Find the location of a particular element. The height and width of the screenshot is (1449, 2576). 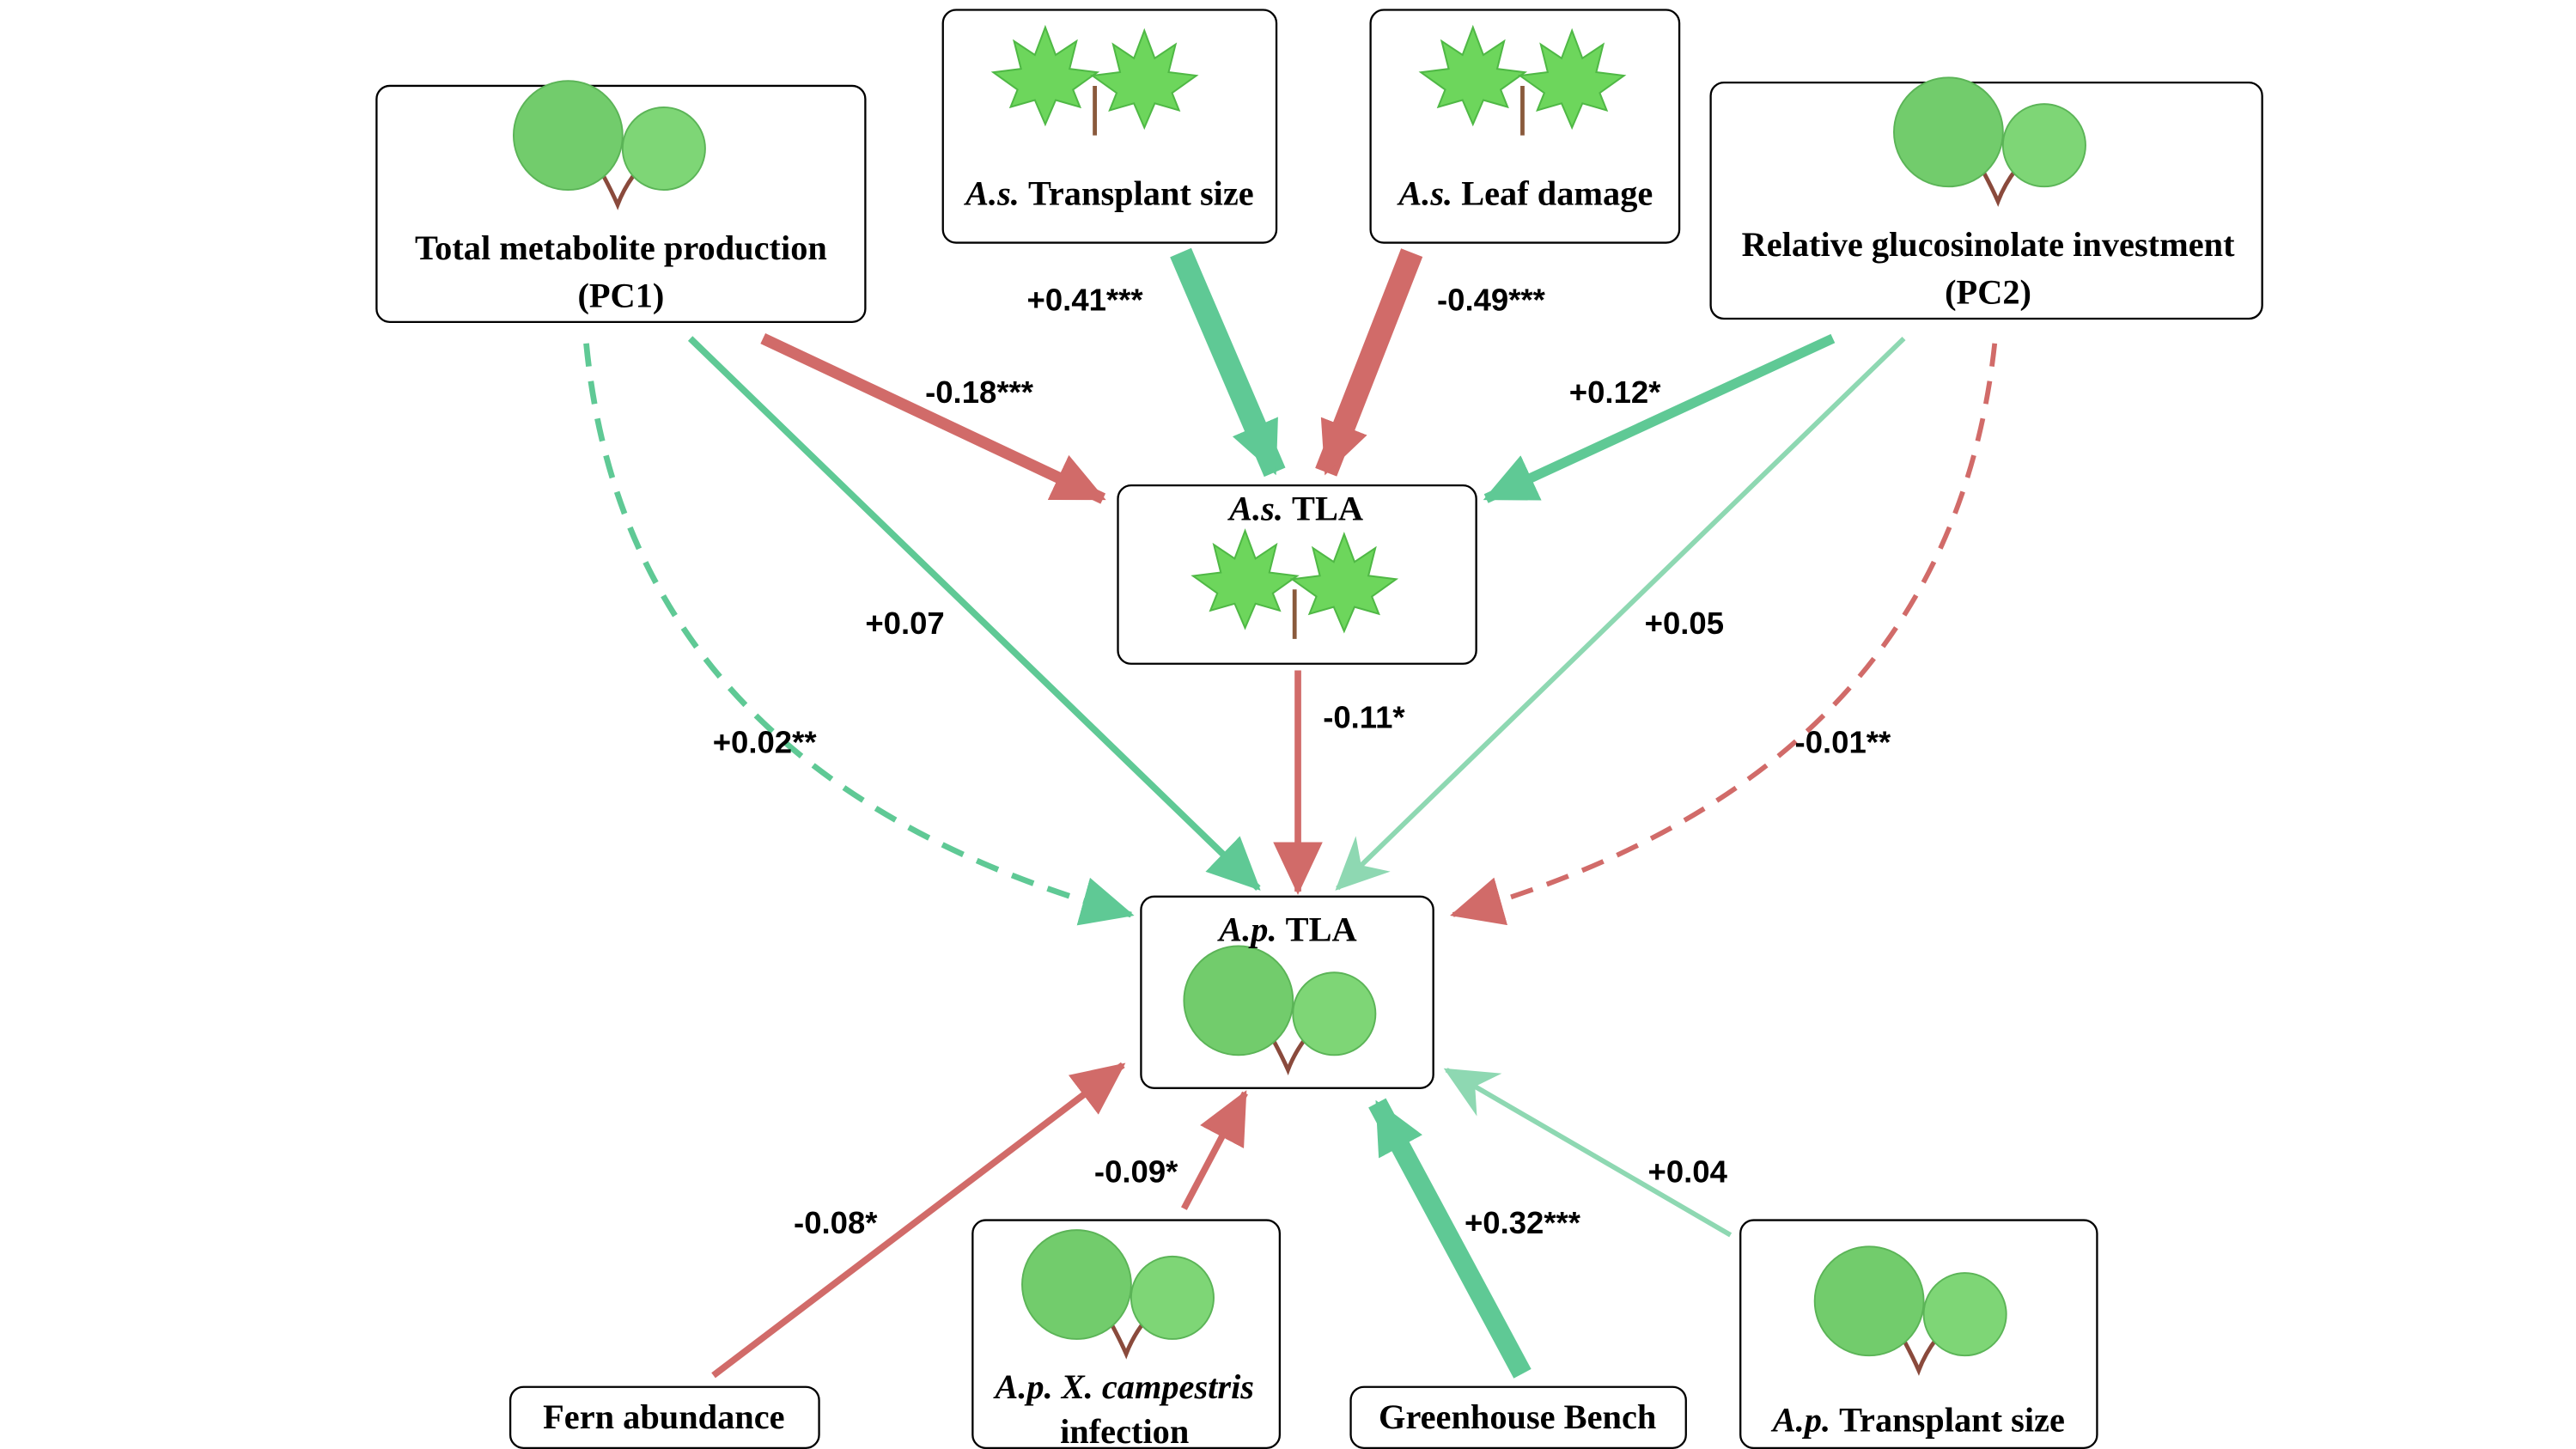

node: Relative glucosinolate investment (PC2) is located at coordinates (1986, 198).